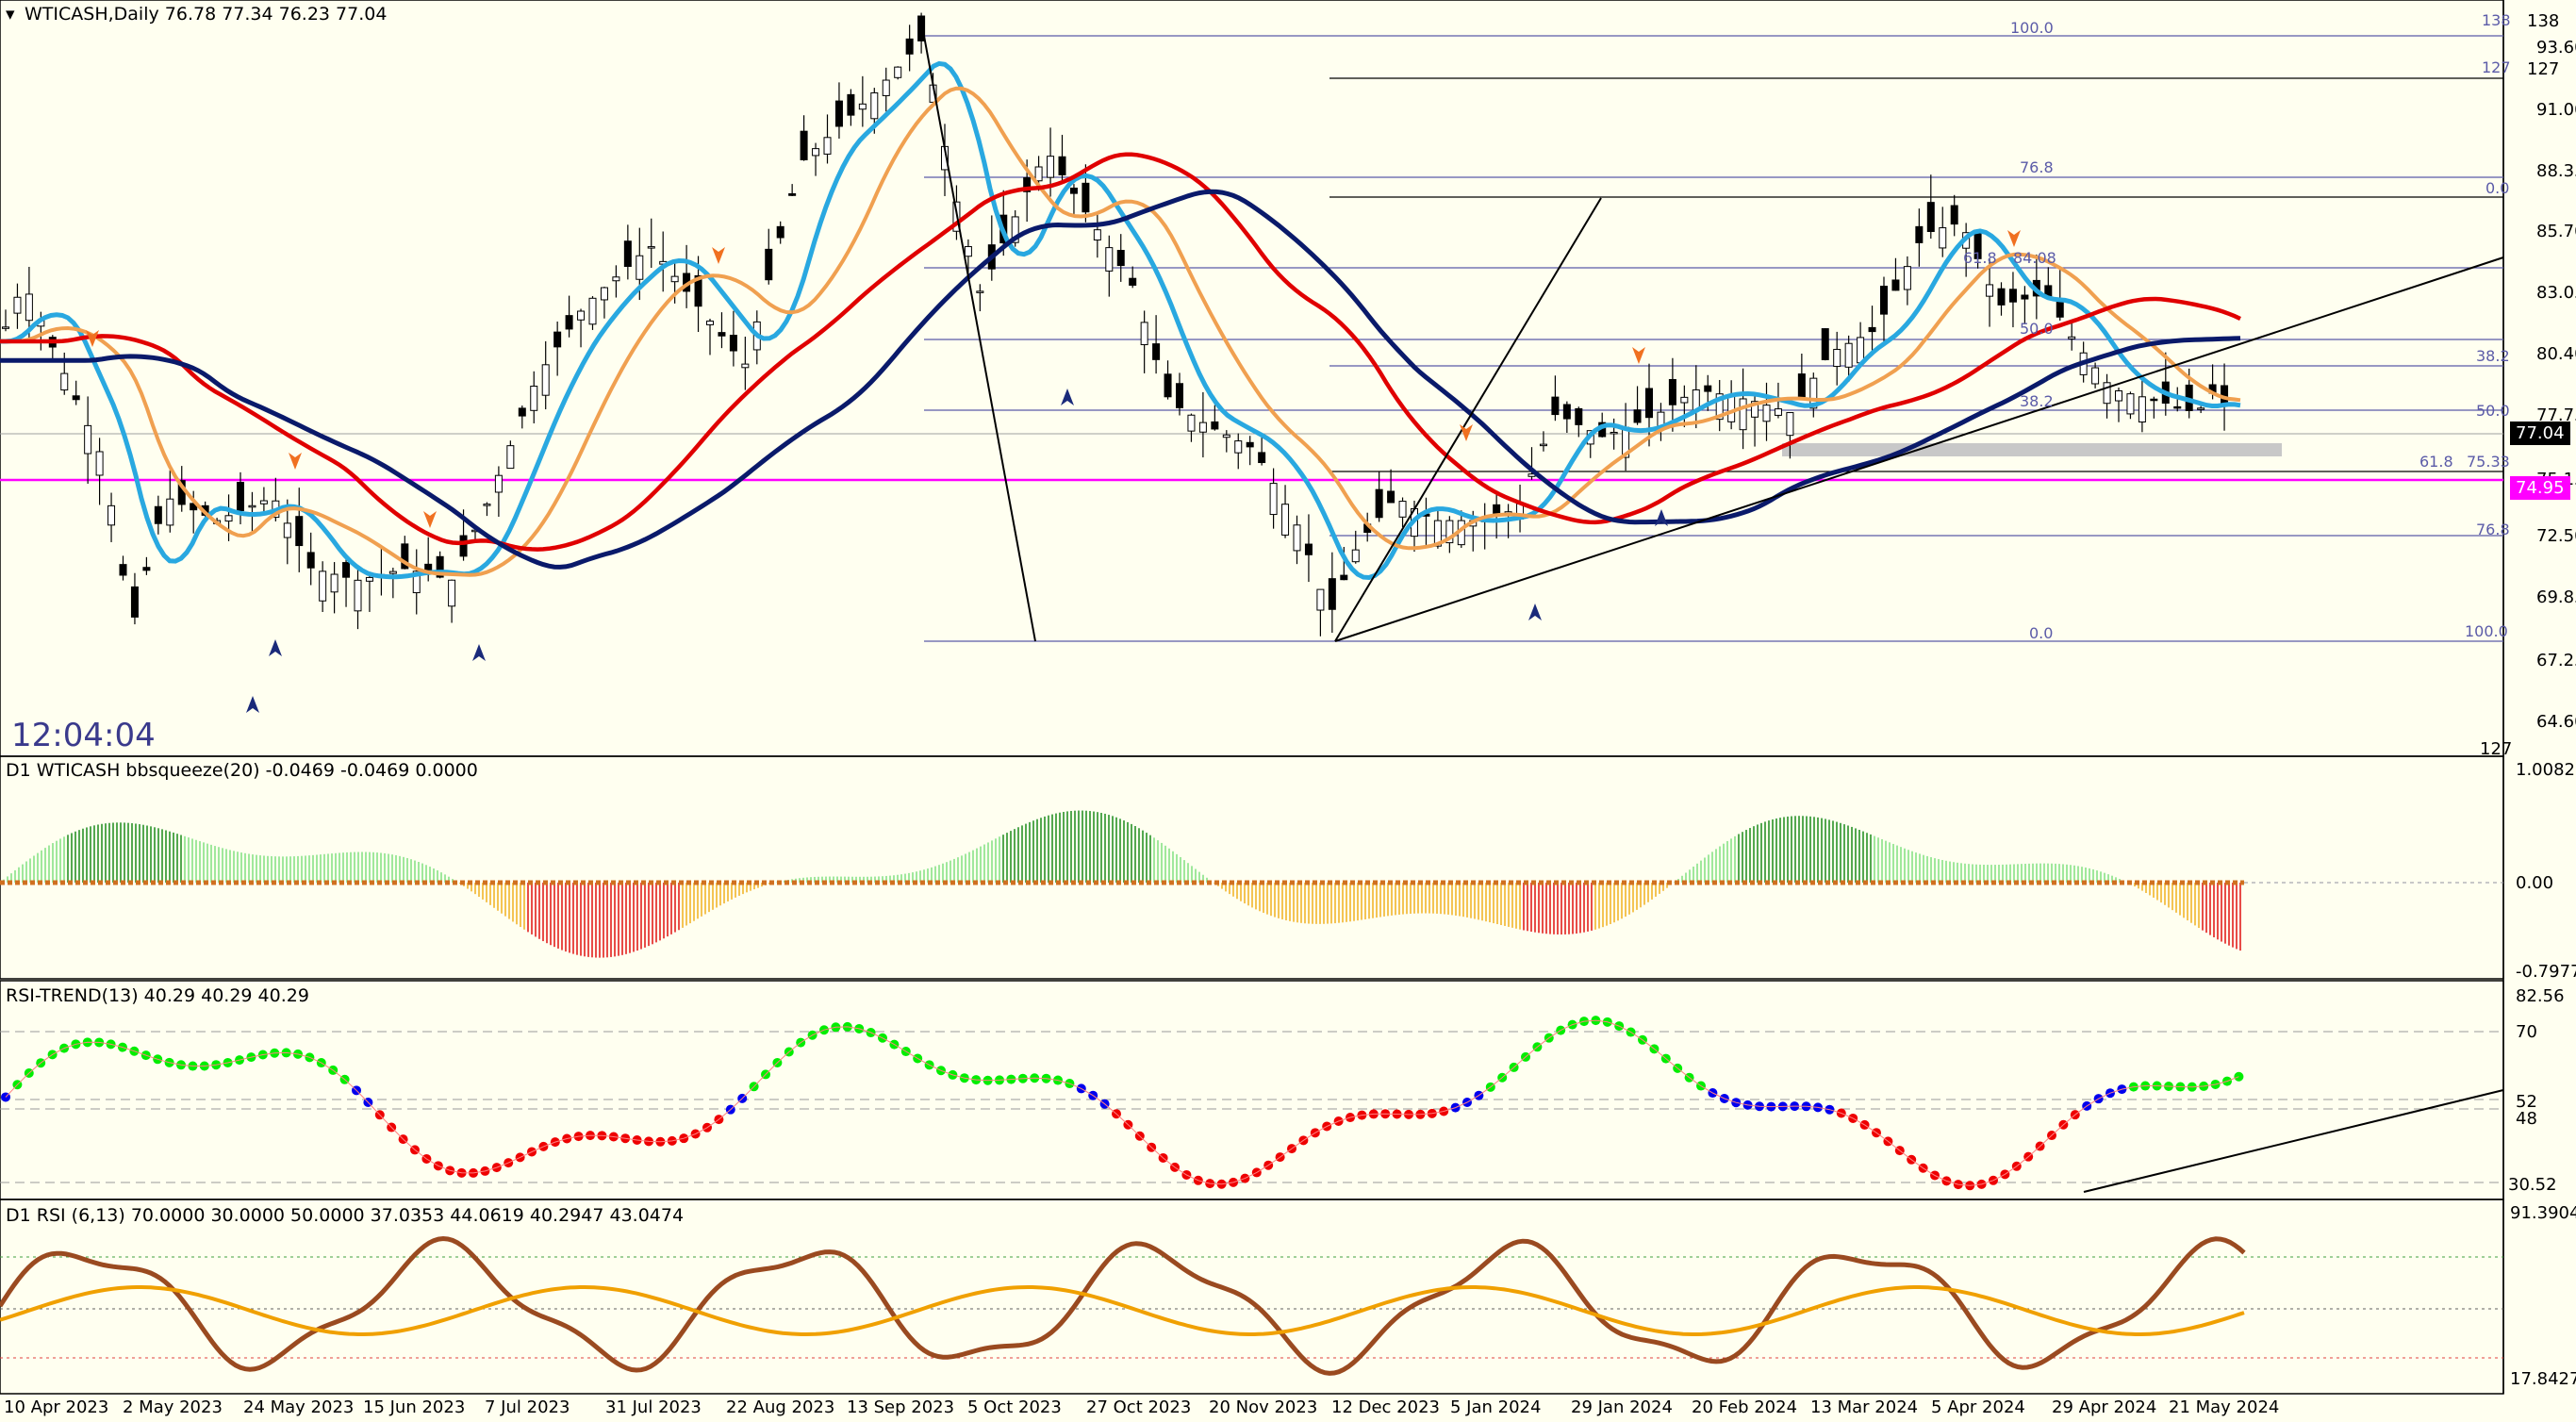 Image resolution: width=2576 pixels, height=1422 pixels. Describe the element at coordinates (157, 995) in the screenshot. I see `rsi-trend-header: RSI-TREND(13) 40.29 40.29 40.29` at that location.